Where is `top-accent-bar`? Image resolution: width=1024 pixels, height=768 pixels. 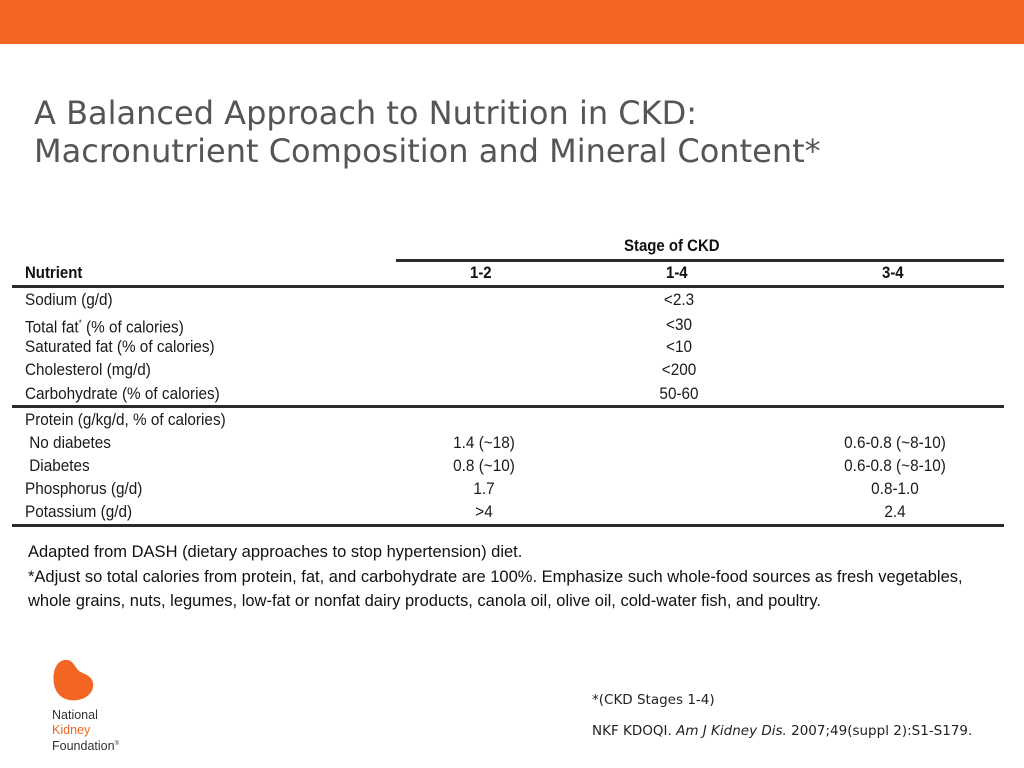
top-accent-bar is located at coordinates (512, 22).